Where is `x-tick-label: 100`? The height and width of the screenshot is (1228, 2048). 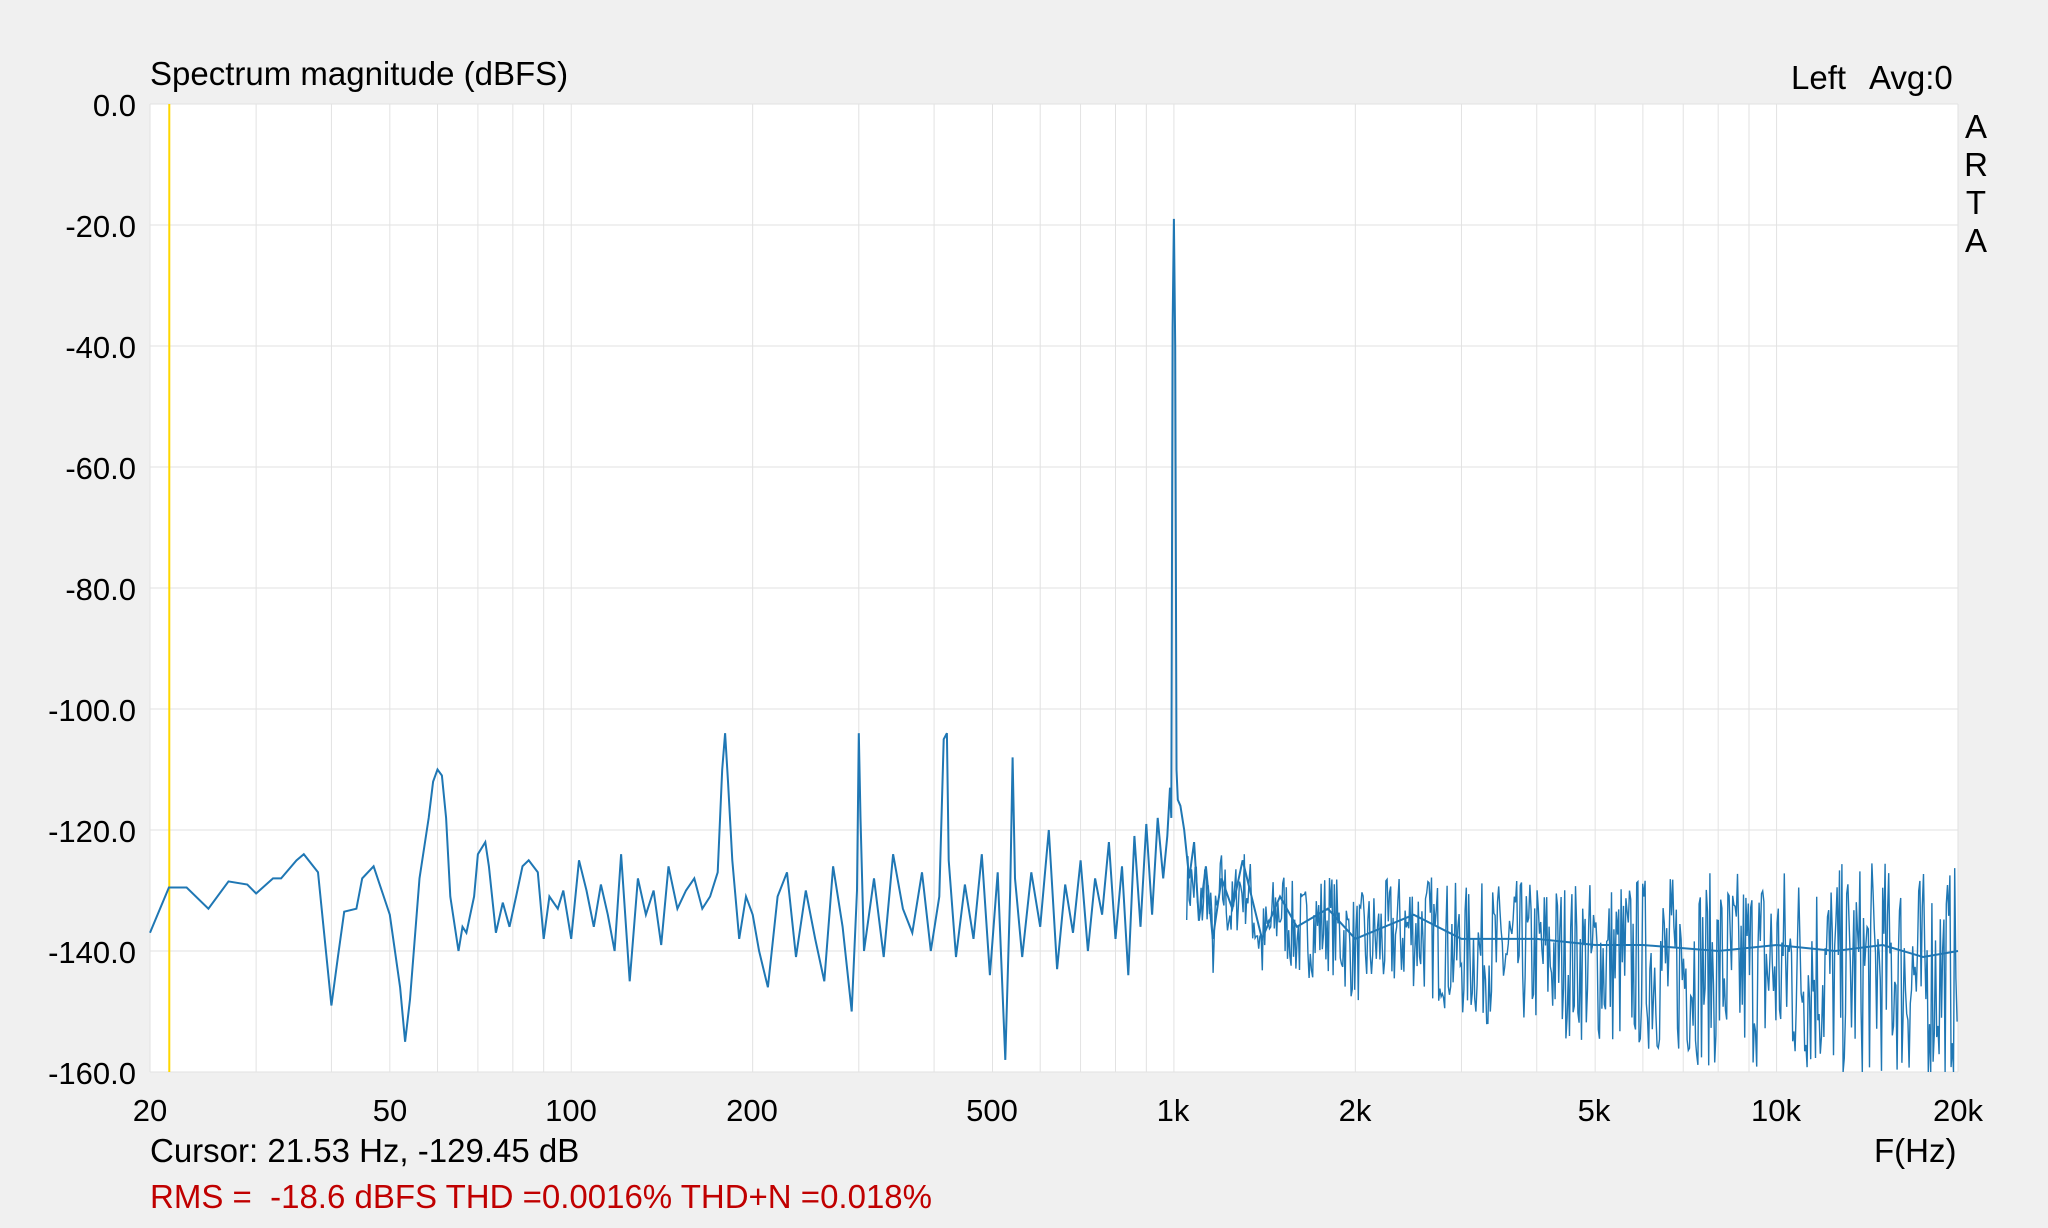
x-tick-label: 100 is located at coordinates (571, 1110).